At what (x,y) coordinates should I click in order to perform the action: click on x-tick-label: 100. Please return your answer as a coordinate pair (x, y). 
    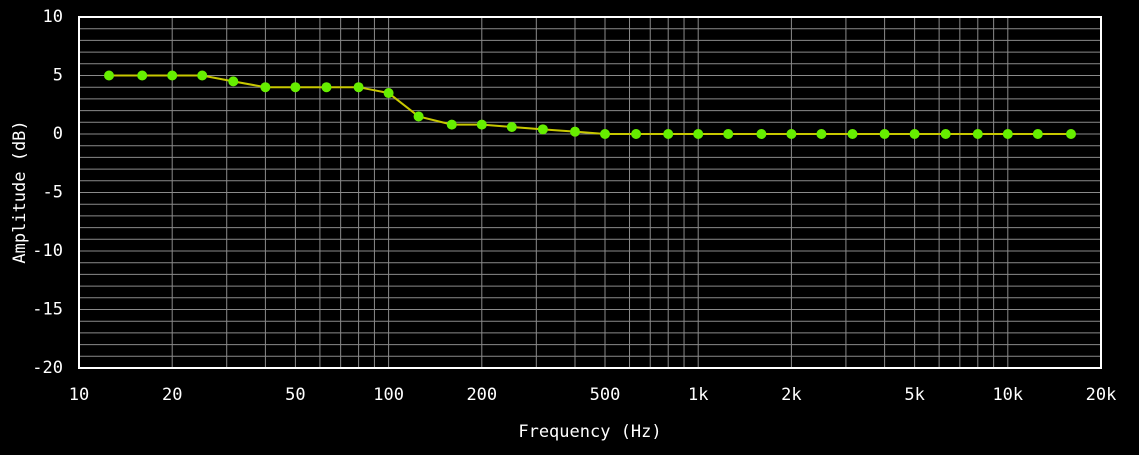
    Looking at the image, I should click on (388, 395).